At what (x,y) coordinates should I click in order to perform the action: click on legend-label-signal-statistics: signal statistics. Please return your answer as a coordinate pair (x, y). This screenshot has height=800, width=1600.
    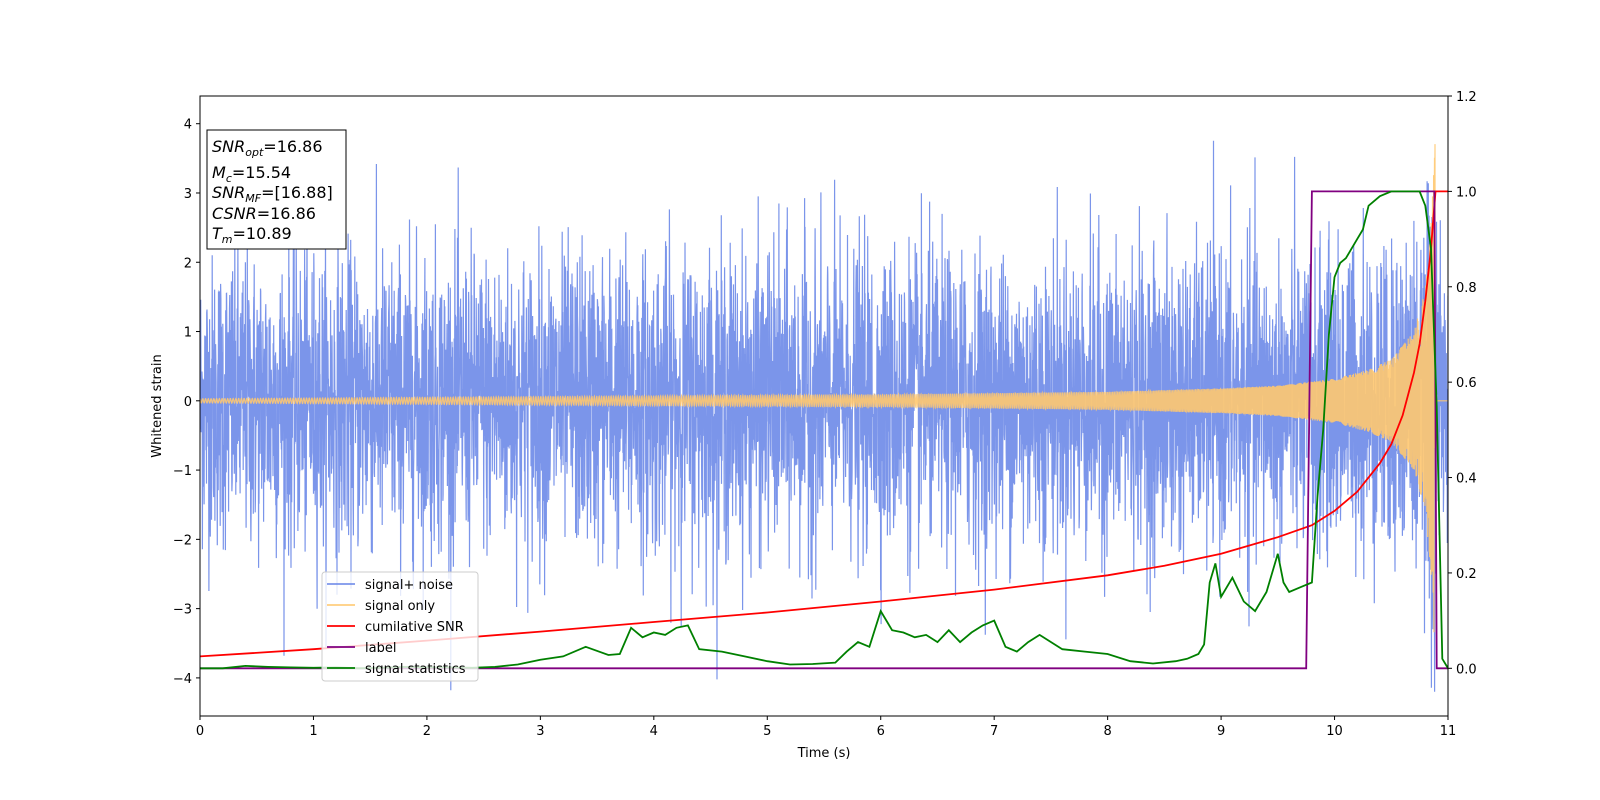
    Looking at the image, I should click on (415, 669).